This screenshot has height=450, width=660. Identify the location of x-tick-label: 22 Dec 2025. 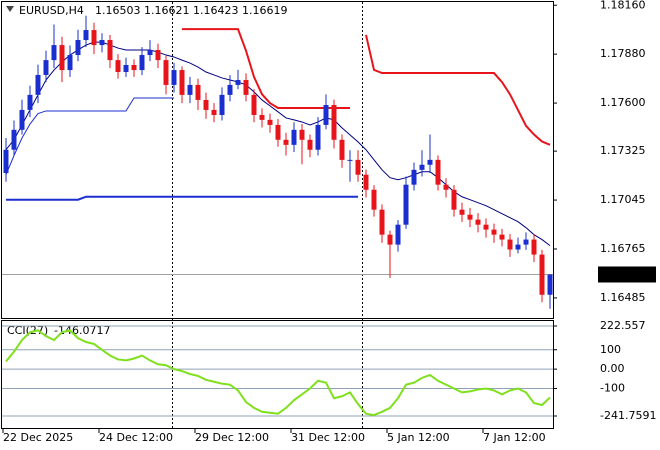
(38, 437).